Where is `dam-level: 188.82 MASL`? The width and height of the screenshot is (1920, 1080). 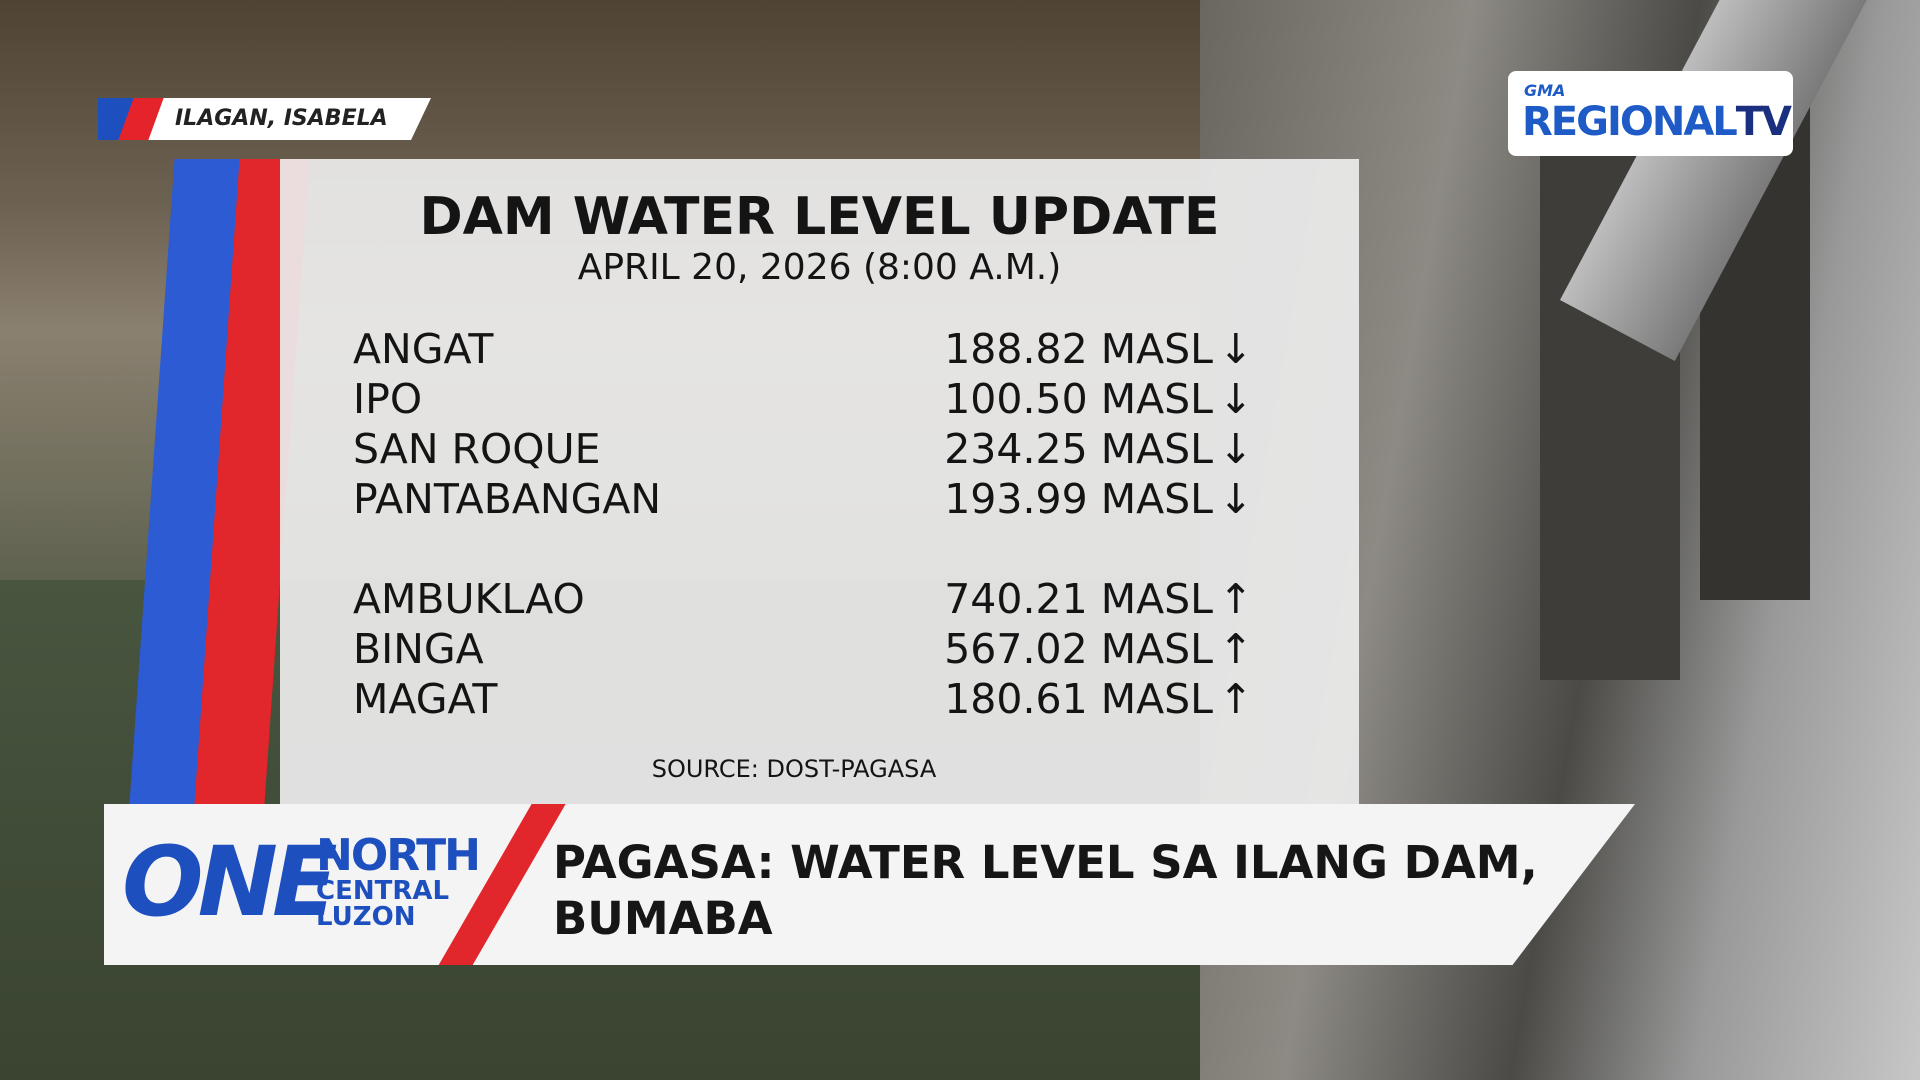 dam-level: 188.82 MASL is located at coordinates (1078, 349).